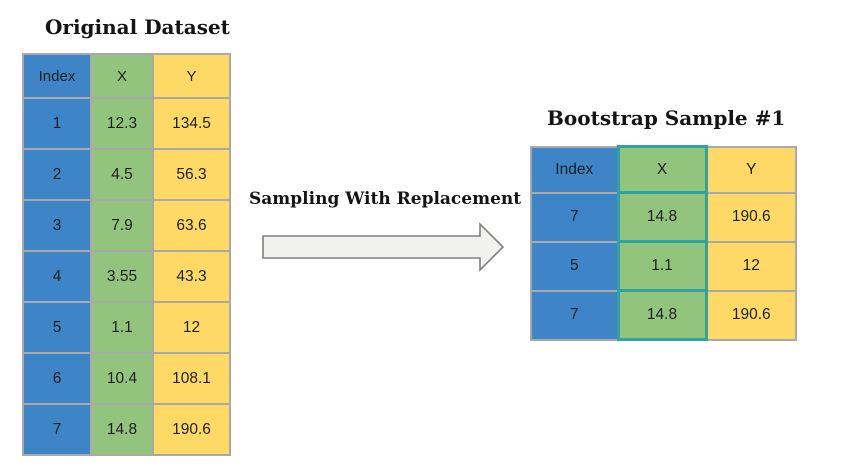  I want to click on index-cell: 3, so click(57, 225).